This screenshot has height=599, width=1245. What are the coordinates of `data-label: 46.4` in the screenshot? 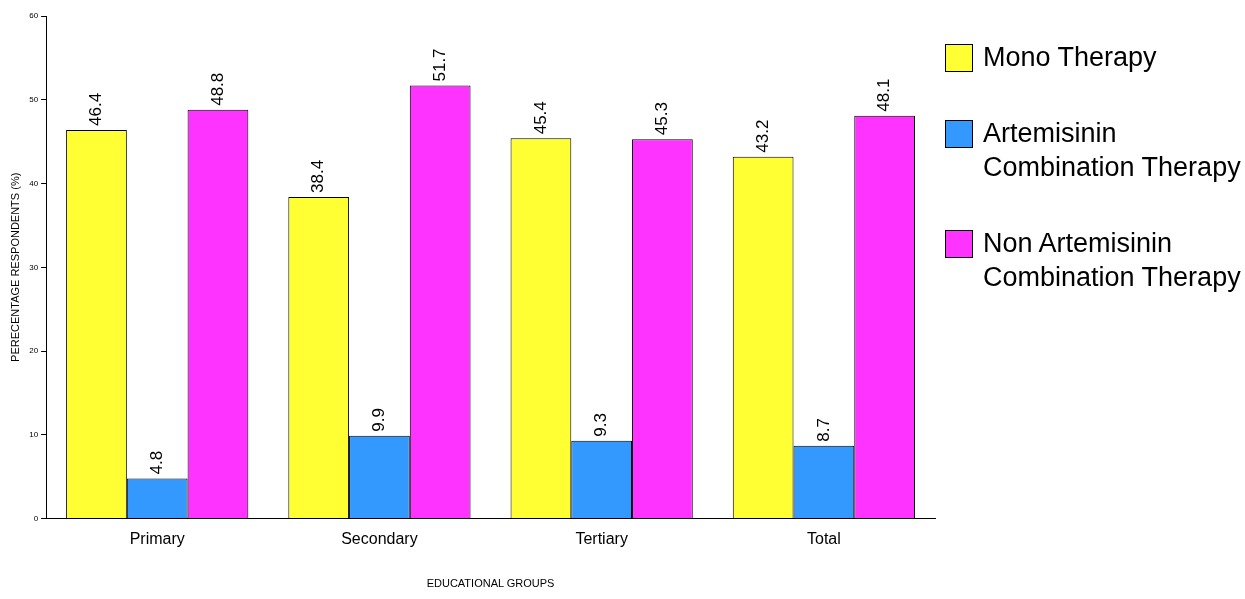 It's located at (96, 109).